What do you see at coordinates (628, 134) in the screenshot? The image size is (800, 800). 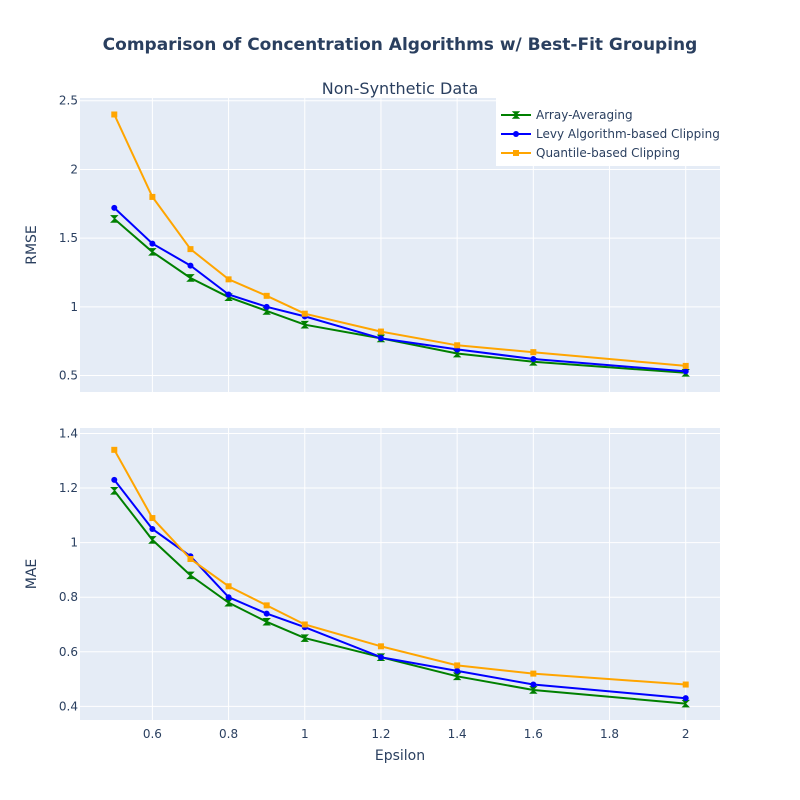 I see `legend-label: Levy Algorithm-based Clipping` at bounding box center [628, 134].